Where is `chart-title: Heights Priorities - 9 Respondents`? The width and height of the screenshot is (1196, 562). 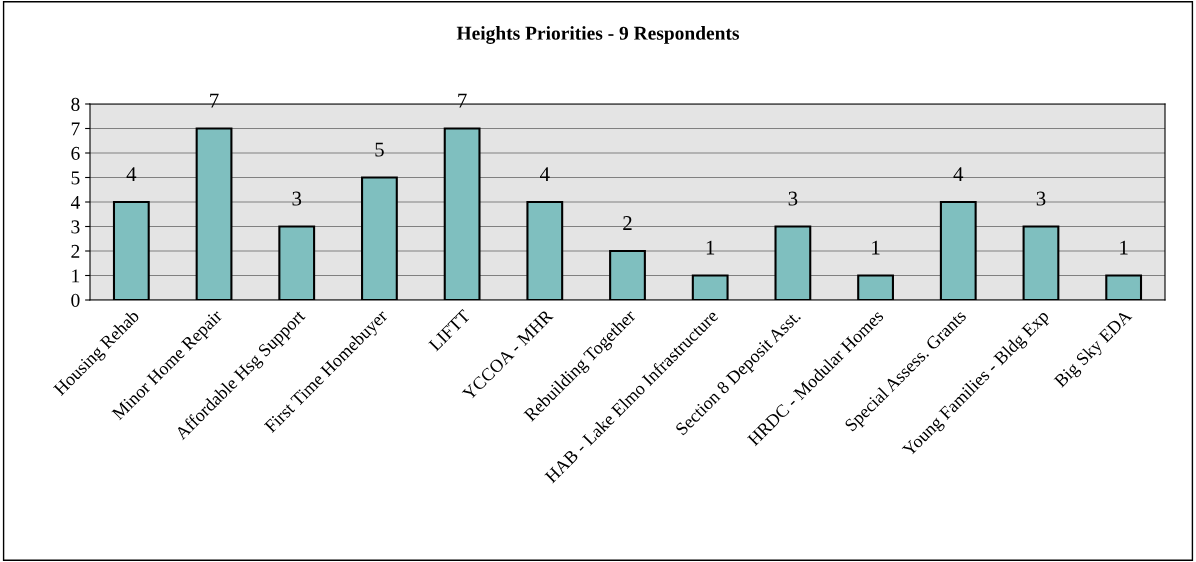
chart-title: Heights Priorities - 9 Respondents is located at coordinates (598, 35).